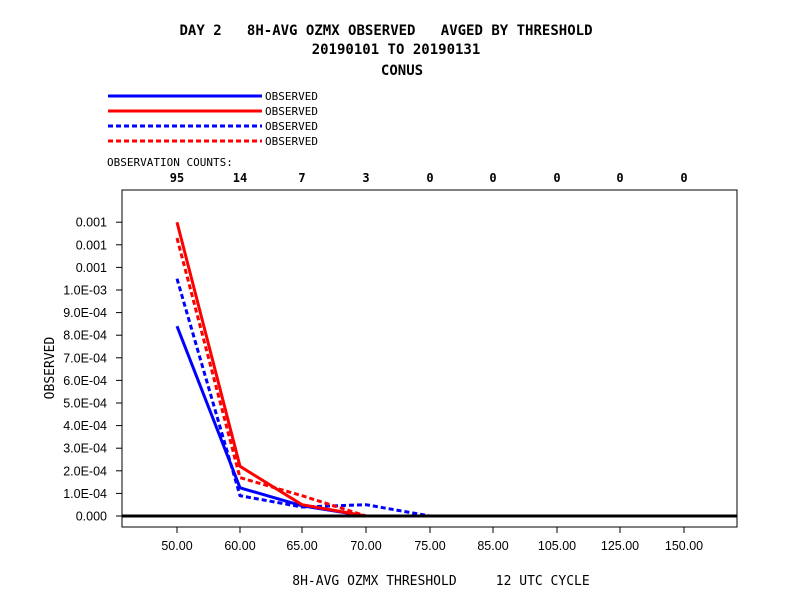  I want to click on y-tick-label: 8.0E-04, so click(85, 336).